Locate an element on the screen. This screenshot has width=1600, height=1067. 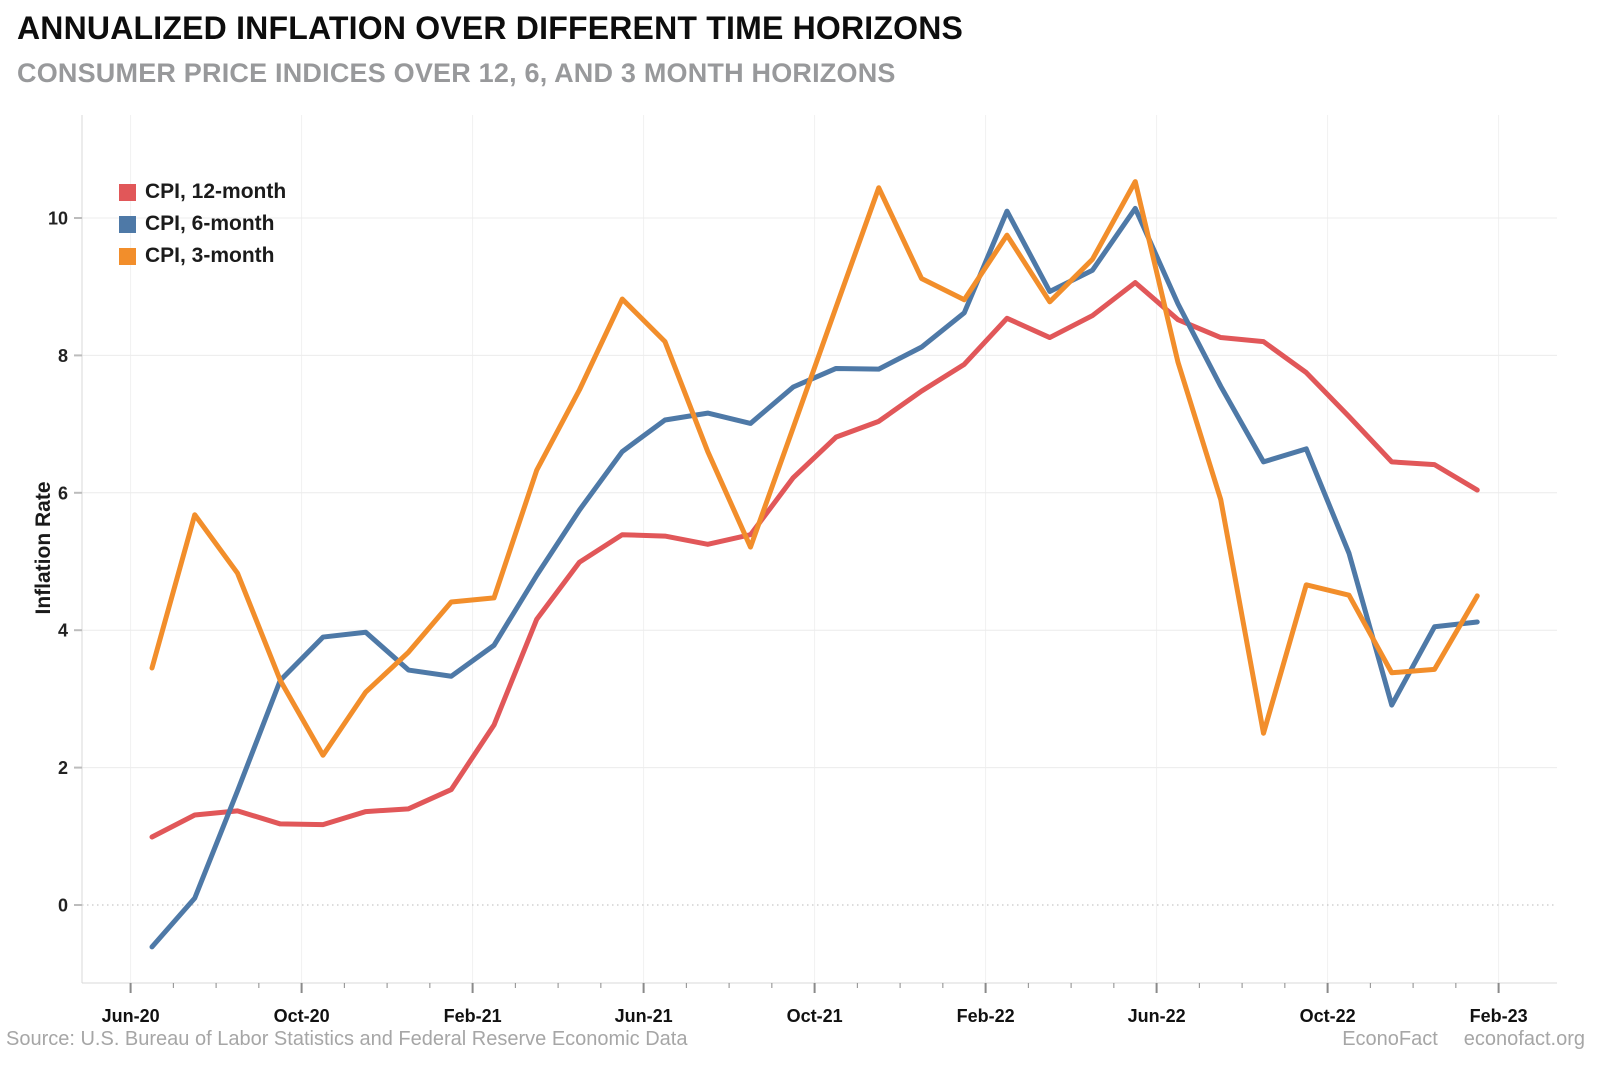
y-tick-label: 6 is located at coordinates (63, 493).